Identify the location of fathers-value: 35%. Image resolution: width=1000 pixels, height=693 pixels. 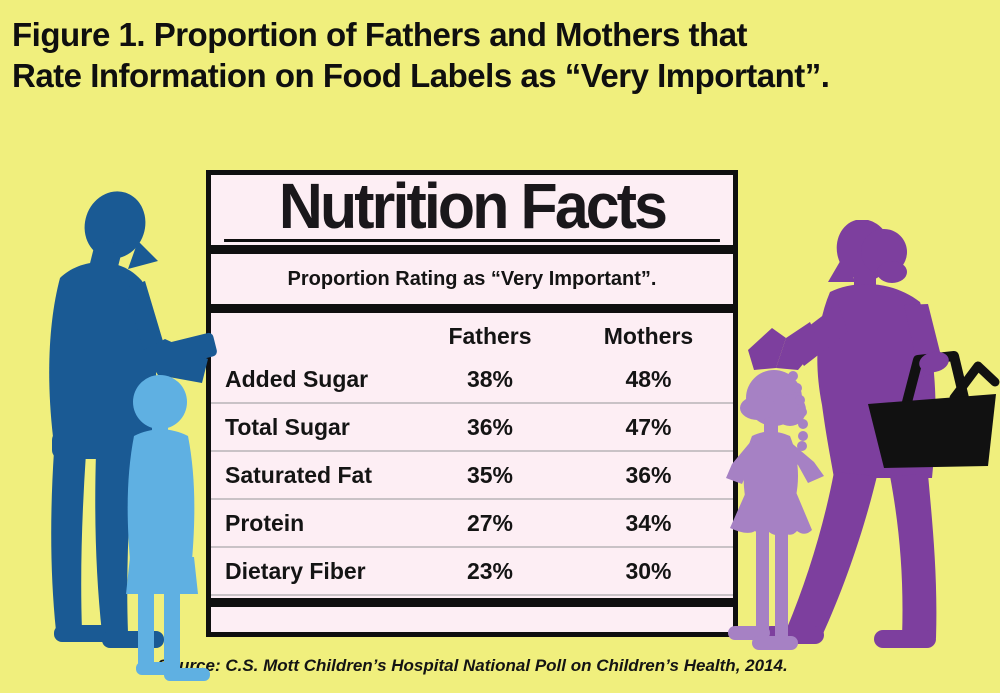
(490, 474).